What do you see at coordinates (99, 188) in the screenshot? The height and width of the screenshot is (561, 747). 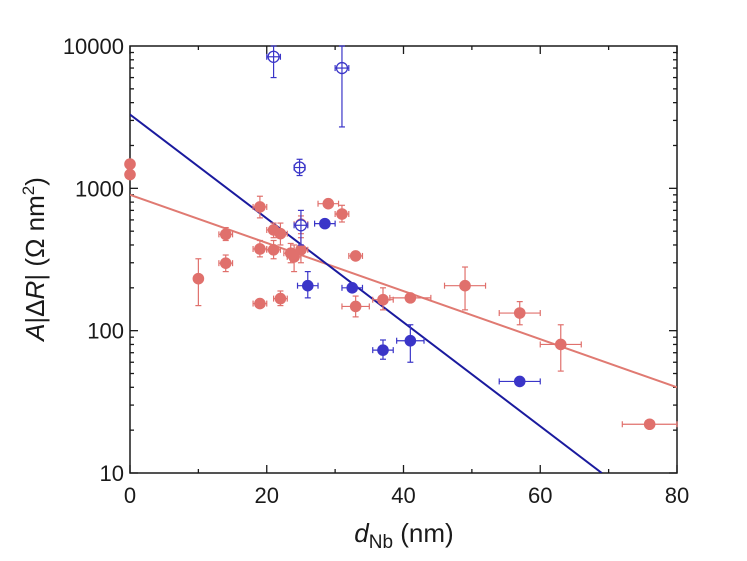 I see `y-tick-label: 1000` at bounding box center [99, 188].